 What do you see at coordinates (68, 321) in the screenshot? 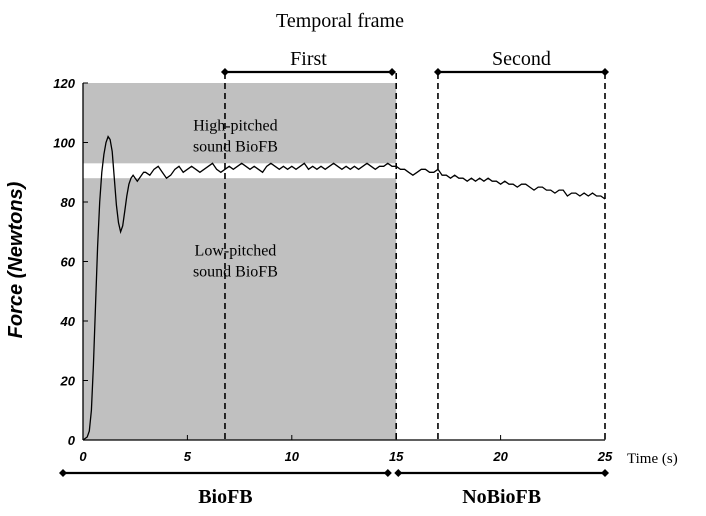
I see `y-tick-label: 40` at bounding box center [68, 321].